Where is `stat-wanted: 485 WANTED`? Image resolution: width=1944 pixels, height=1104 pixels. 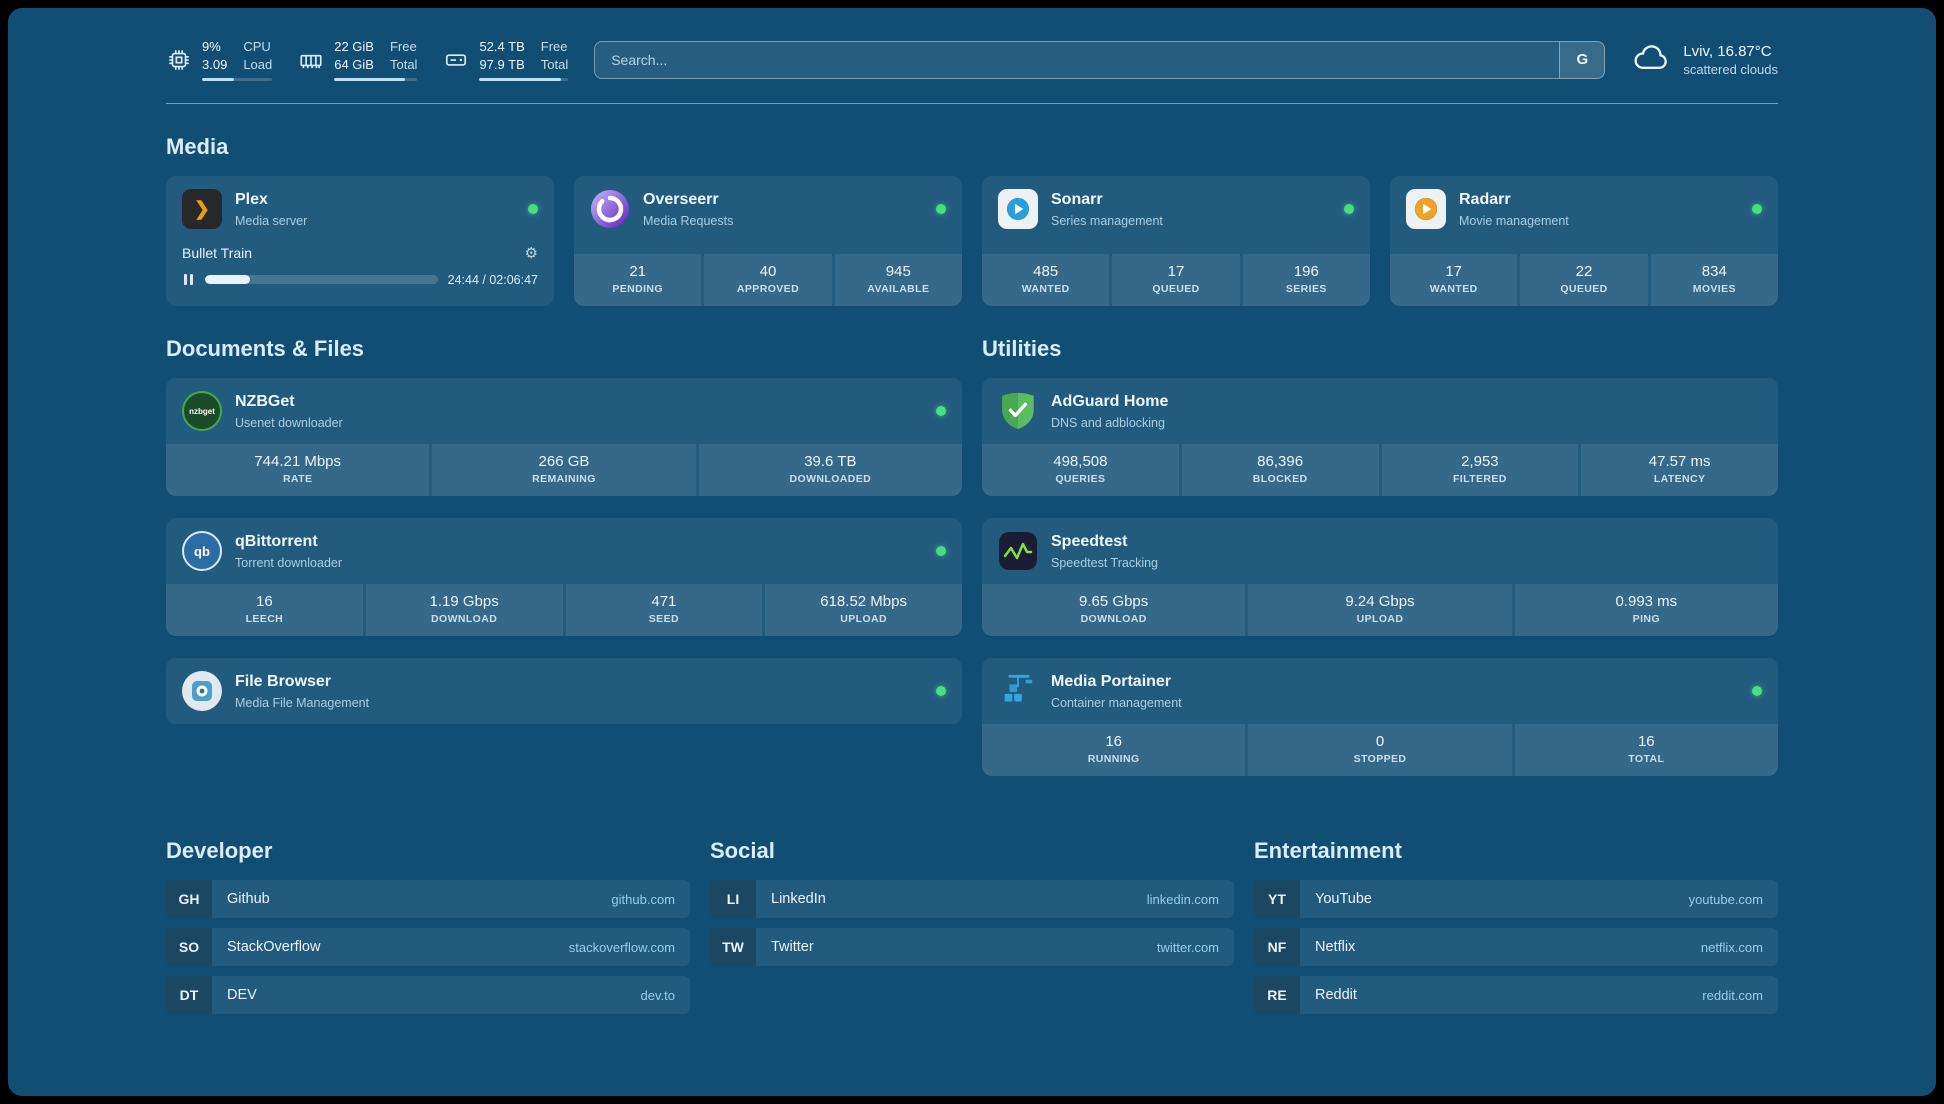 stat-wanted: 485 WANTED is located at coordinates (1046, 280).